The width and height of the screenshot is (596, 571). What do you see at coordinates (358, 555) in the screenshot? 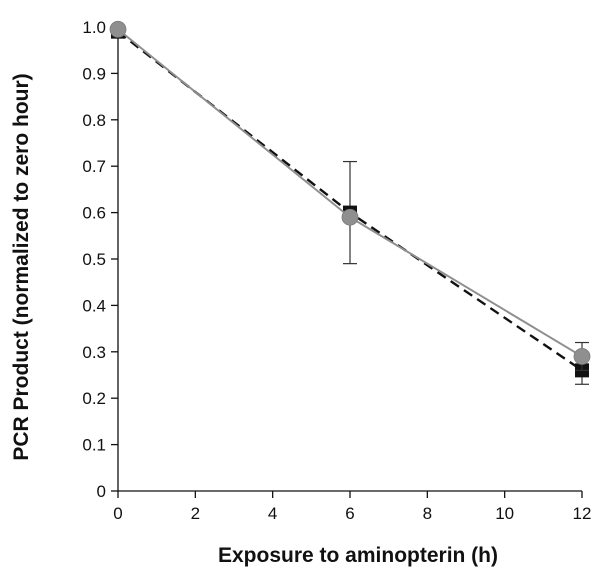
I see `x-axis-title: Exposure to aminopterin (h)` at bounding box center [358, 555].